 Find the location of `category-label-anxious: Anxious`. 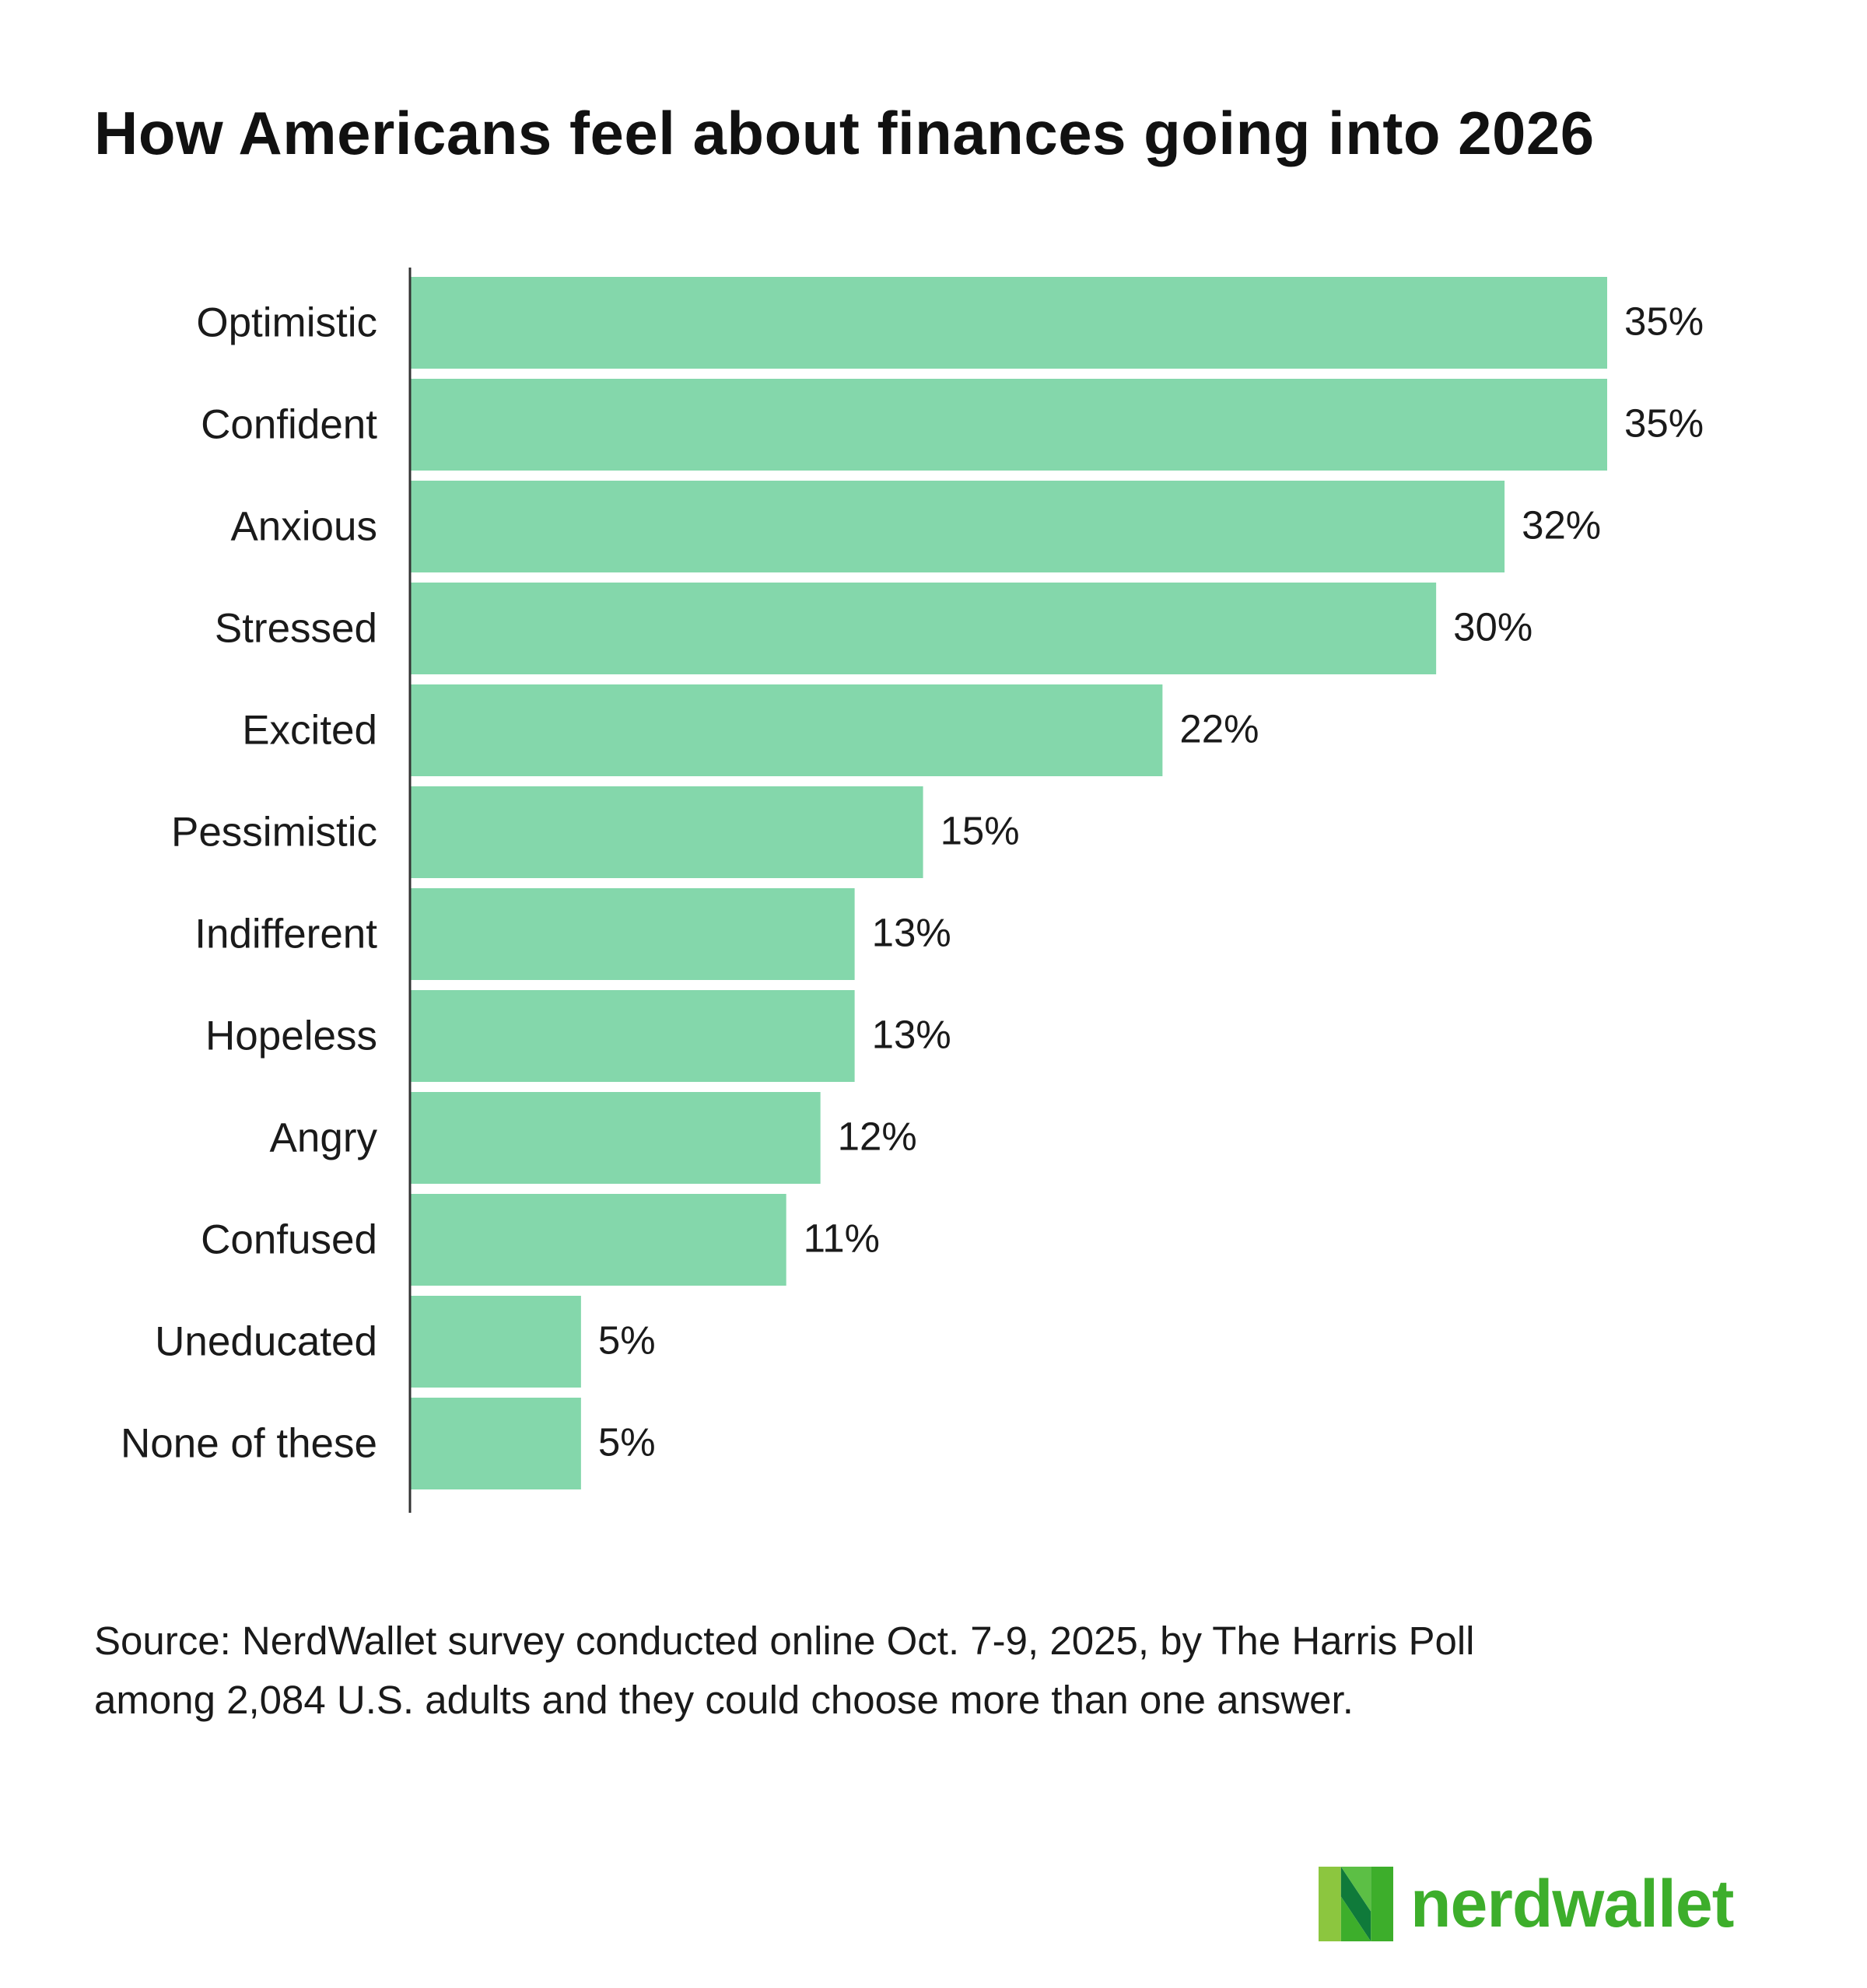

category-label-anxious: Anxious is located at coordinates (303, 527).